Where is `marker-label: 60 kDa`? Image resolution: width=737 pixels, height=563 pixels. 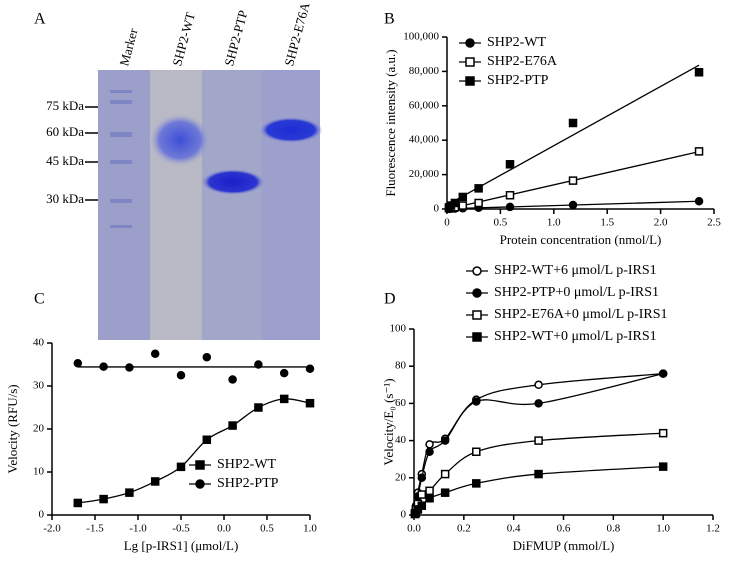 marker-label: 60 kDa is located at coordinates (65, 131).